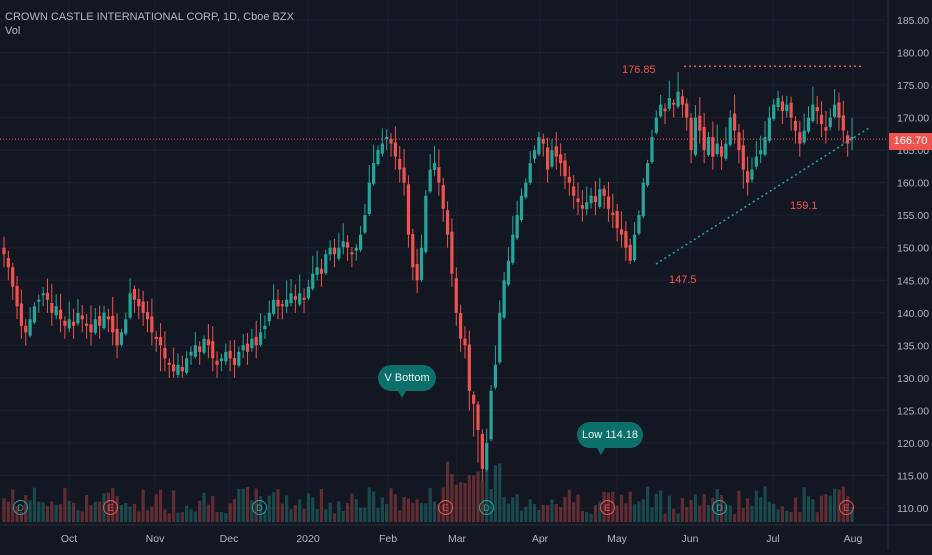 This screenshot has height=555, width=932. I want to click on low-callout: Low 114.18, so click(610, 438).